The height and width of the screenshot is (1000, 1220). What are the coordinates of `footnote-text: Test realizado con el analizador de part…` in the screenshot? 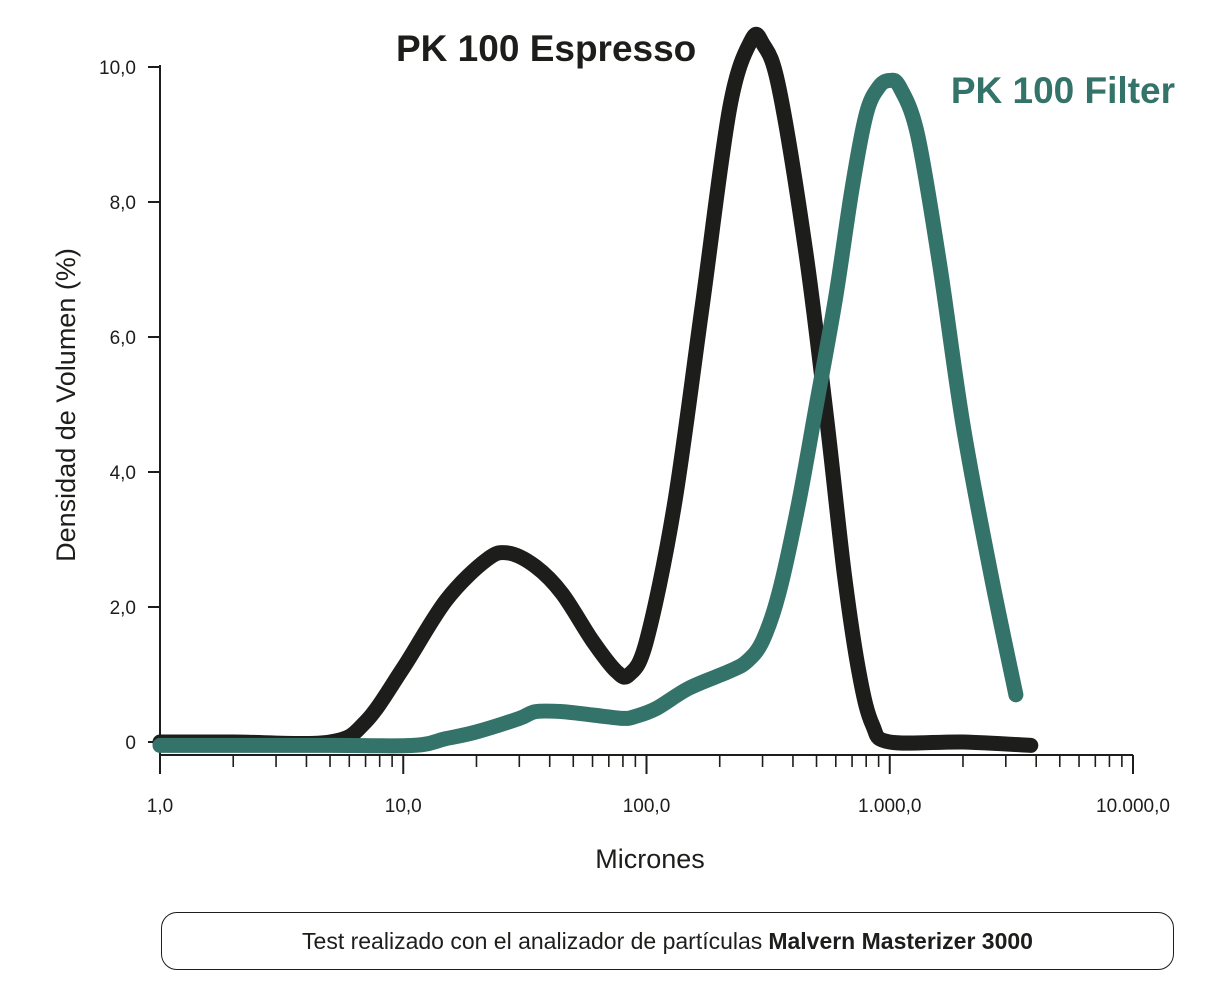 It's located at (532, 940).